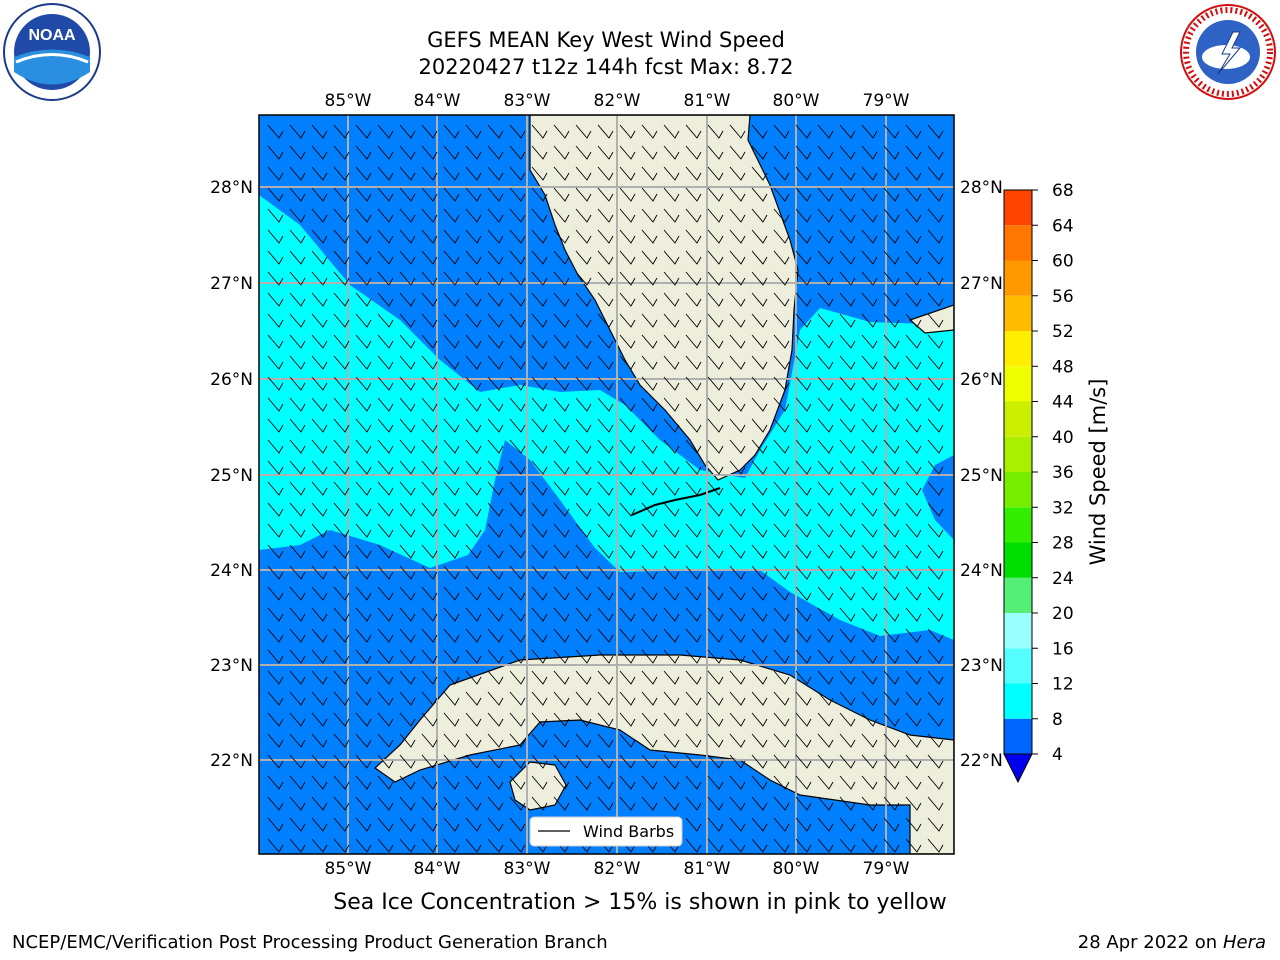 The height and width of the screenshot is (960, 1280). What do you see at coordinates (1057, 720) in the screenshot?
I see `colorbar-tick-label: 8` at bounding box center [1057, 720].